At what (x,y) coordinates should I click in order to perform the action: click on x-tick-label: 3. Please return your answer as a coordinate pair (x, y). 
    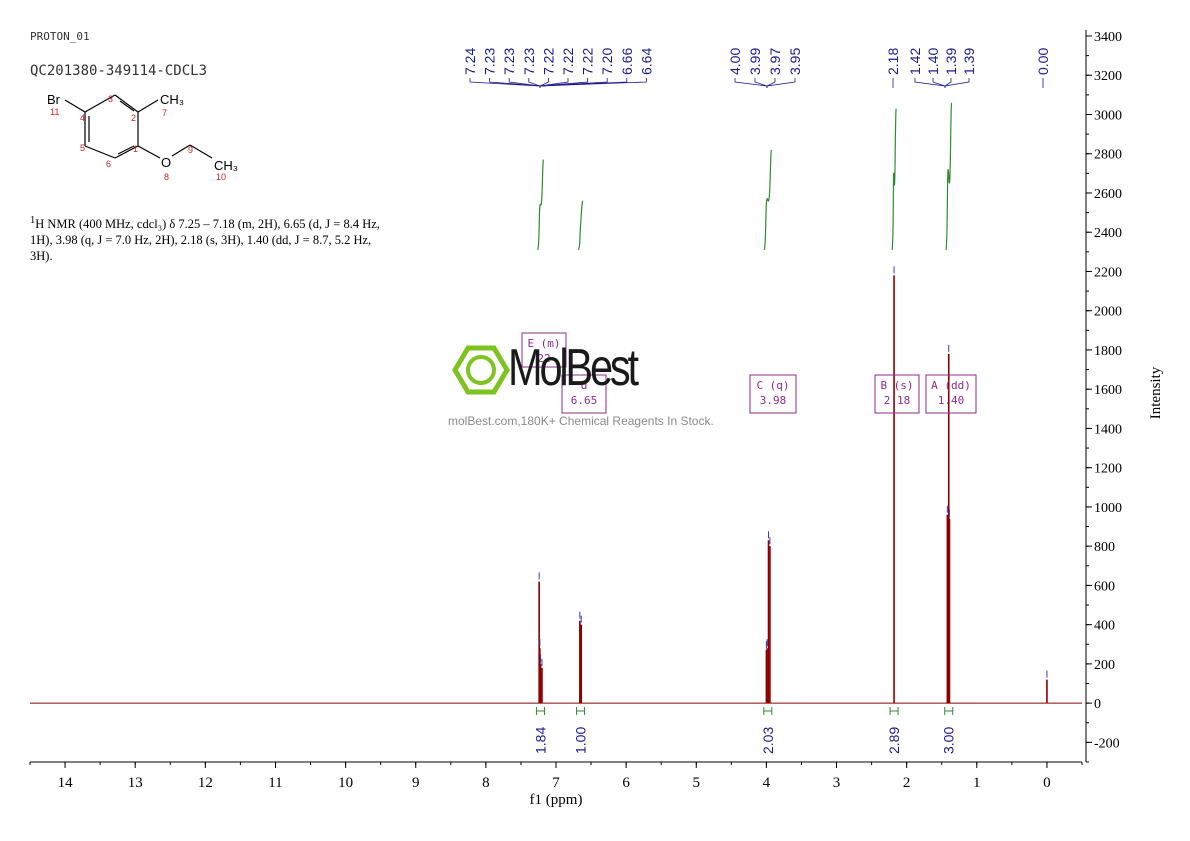
    Looking at the image, I should click on (837, 783).